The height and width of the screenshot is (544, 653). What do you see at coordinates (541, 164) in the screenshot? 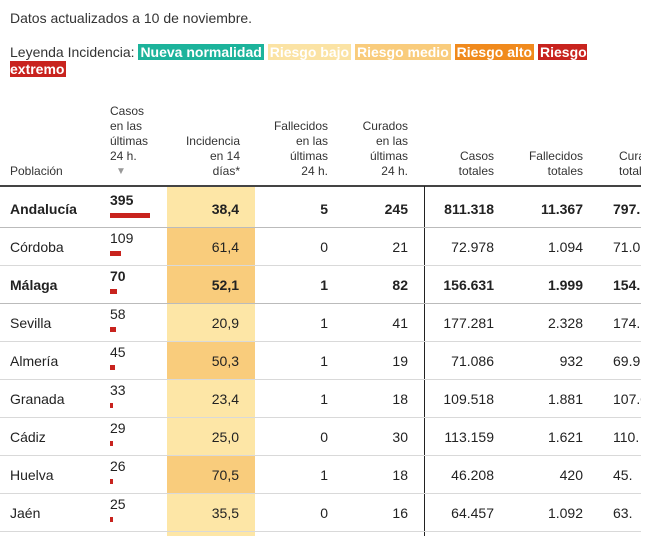
I see `header-fallecidos-totales: Fallecidos totales` at bounding box center [541, 164].